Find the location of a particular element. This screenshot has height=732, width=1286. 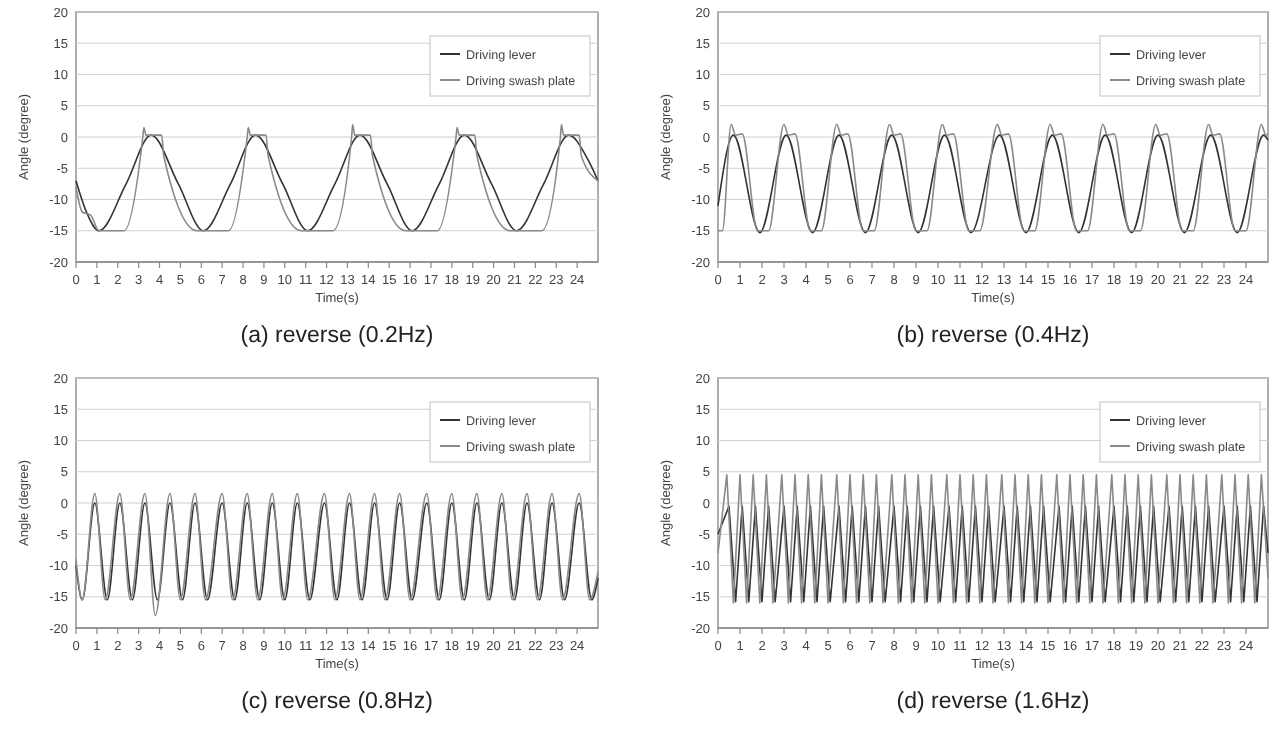

text: (d) reverse (1.6Hz) is located at coordinates (993, 702).